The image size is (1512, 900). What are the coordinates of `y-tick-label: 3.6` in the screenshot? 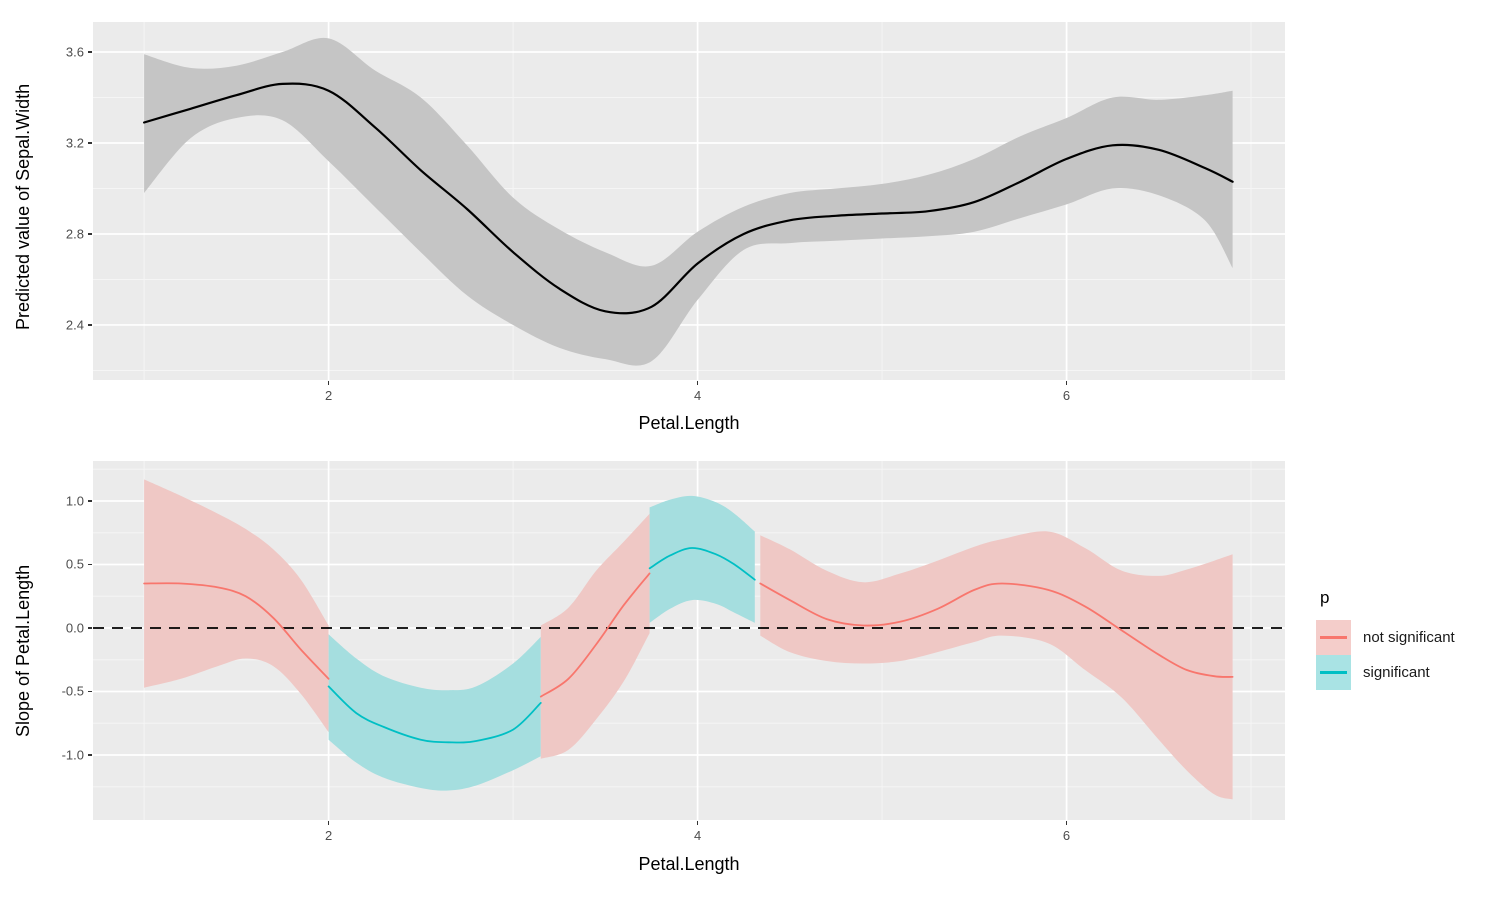 It's located at (74, 52).